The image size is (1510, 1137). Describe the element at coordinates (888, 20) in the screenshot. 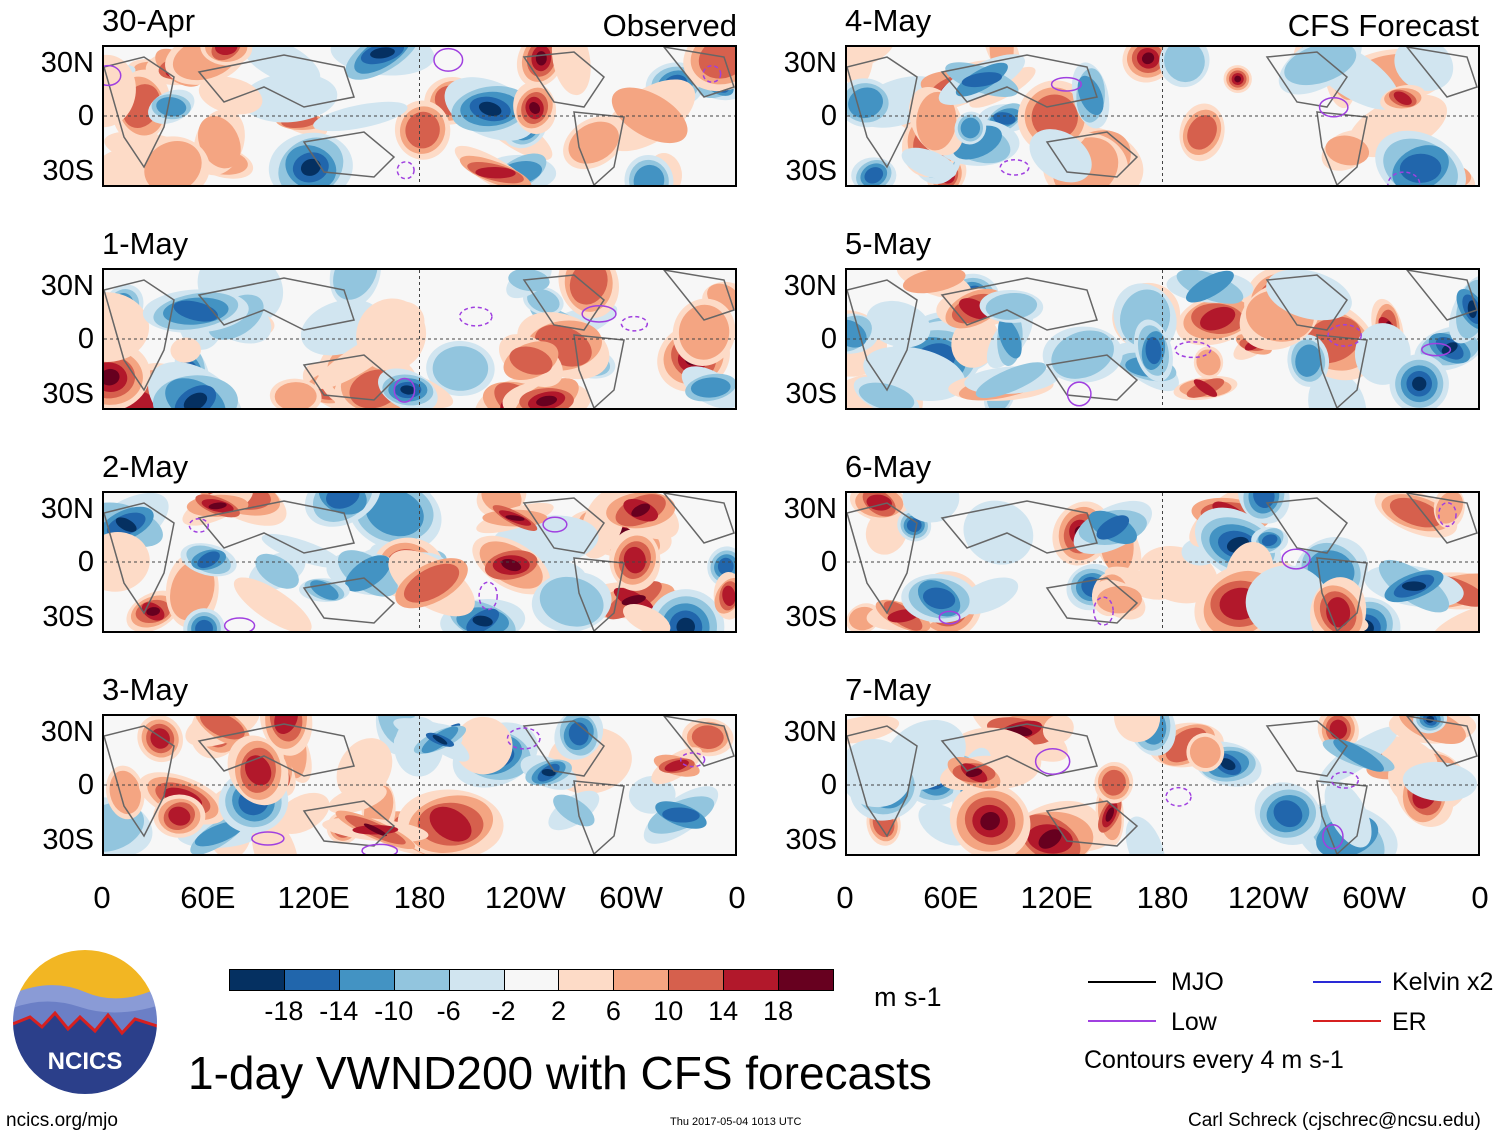

I see `panel-title: 4-May` at that location.